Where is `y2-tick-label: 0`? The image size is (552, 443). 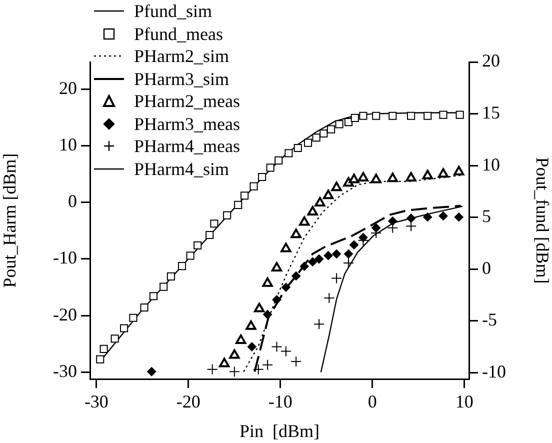 y2-tick-label: 0 is located at coordinates (486, 268).